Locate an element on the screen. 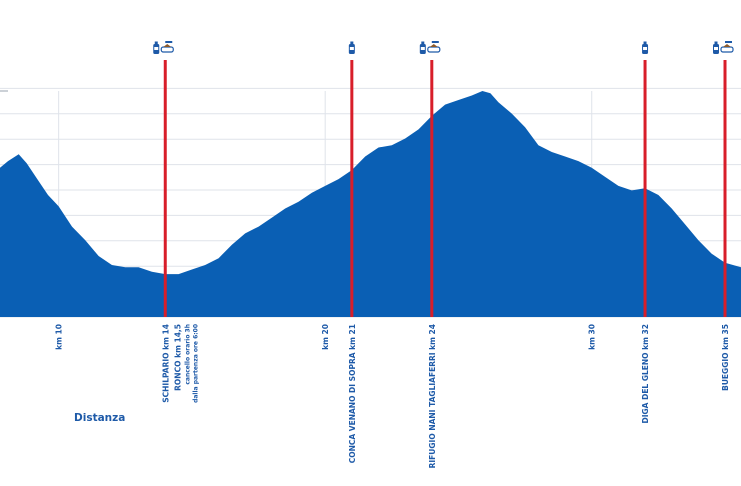  station-label: RONCO km 14,5 is located at coordinates (178, 357).